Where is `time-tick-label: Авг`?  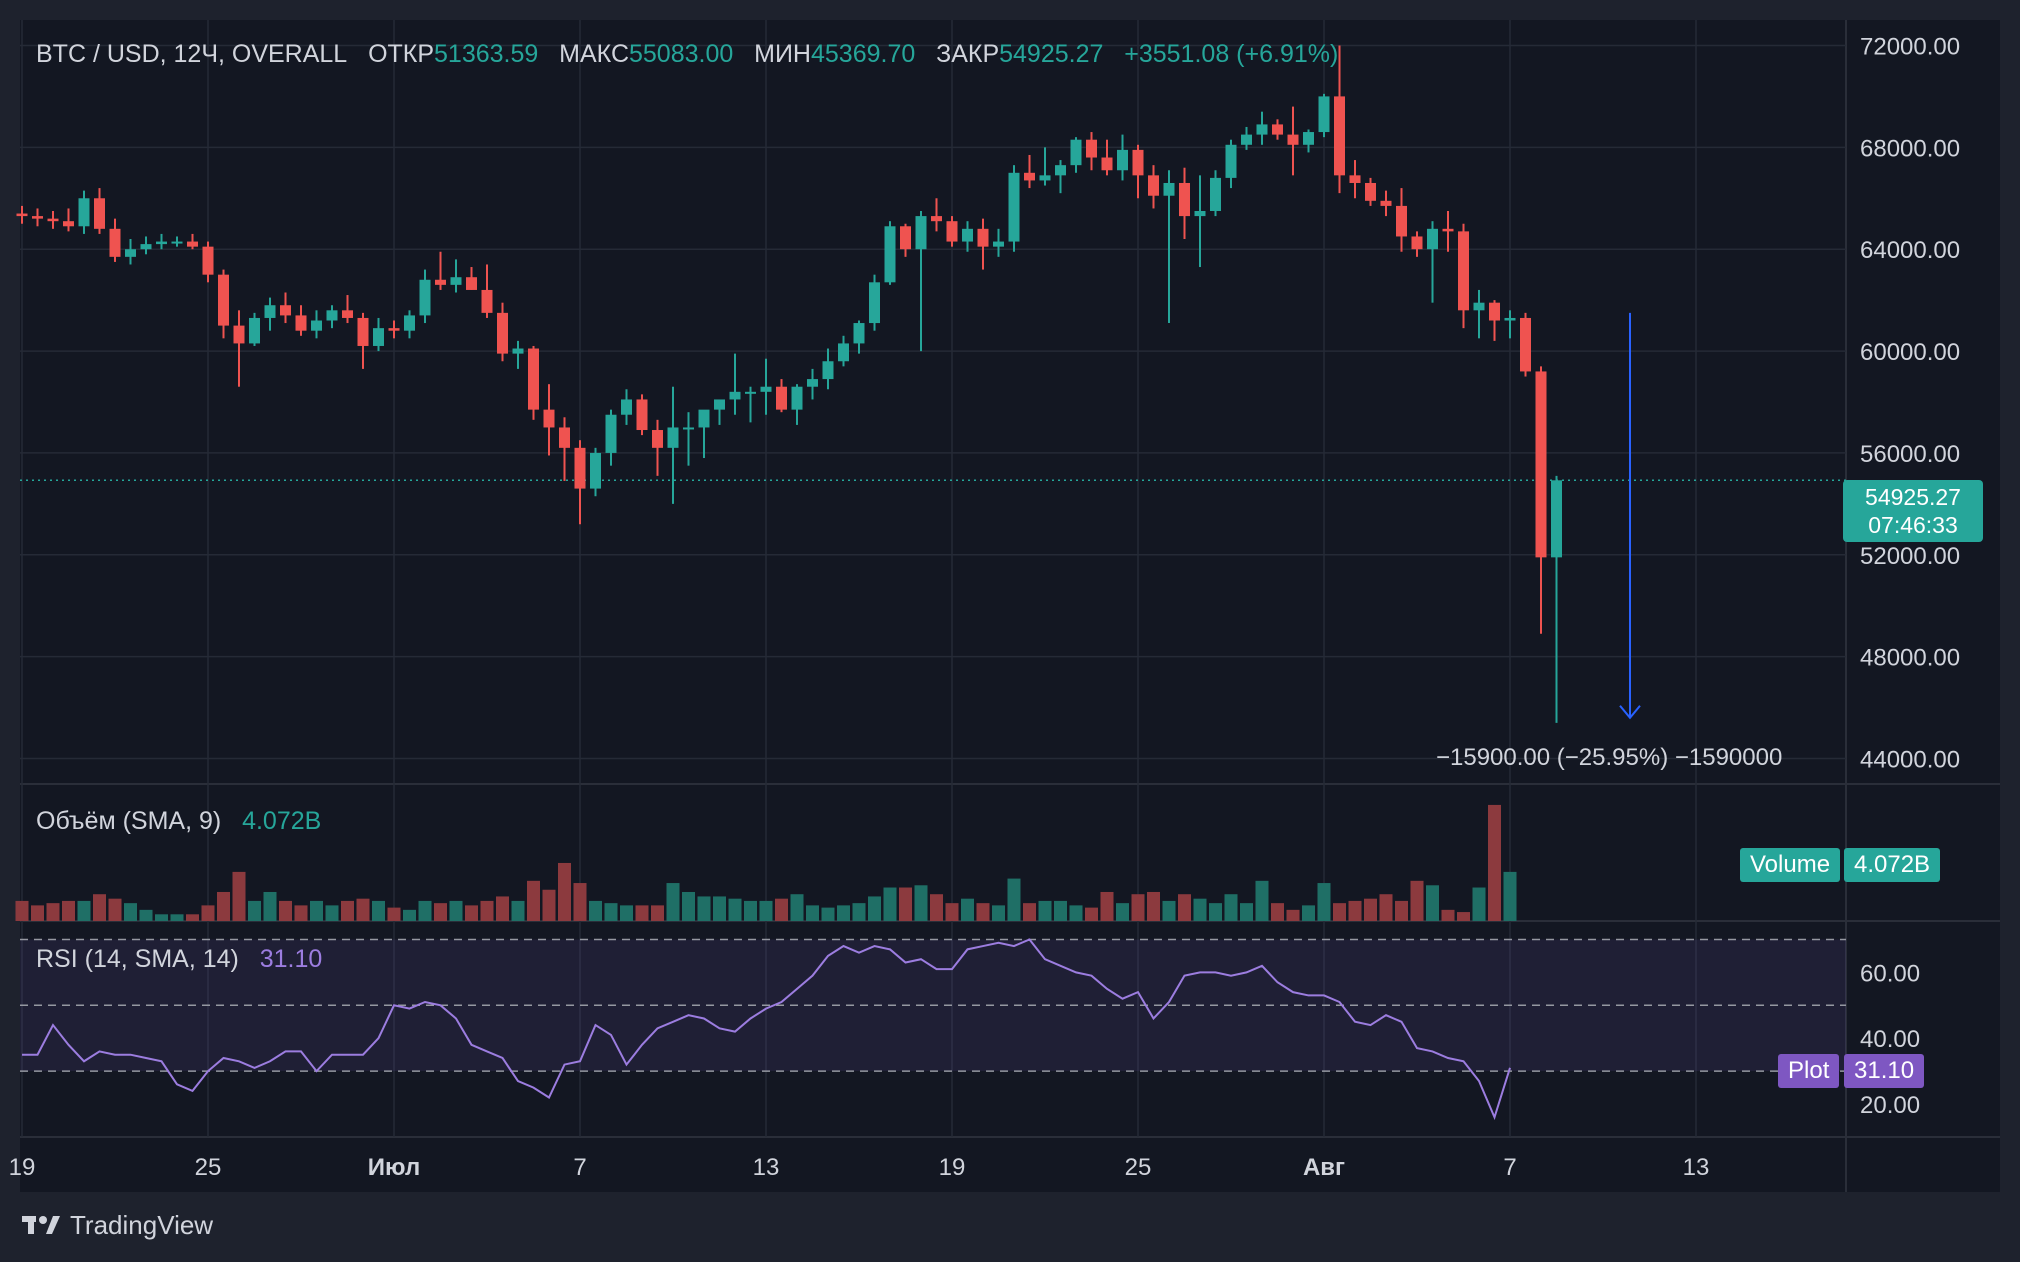
time-tick-label: Авг is located at coordinates (1324, 1167).